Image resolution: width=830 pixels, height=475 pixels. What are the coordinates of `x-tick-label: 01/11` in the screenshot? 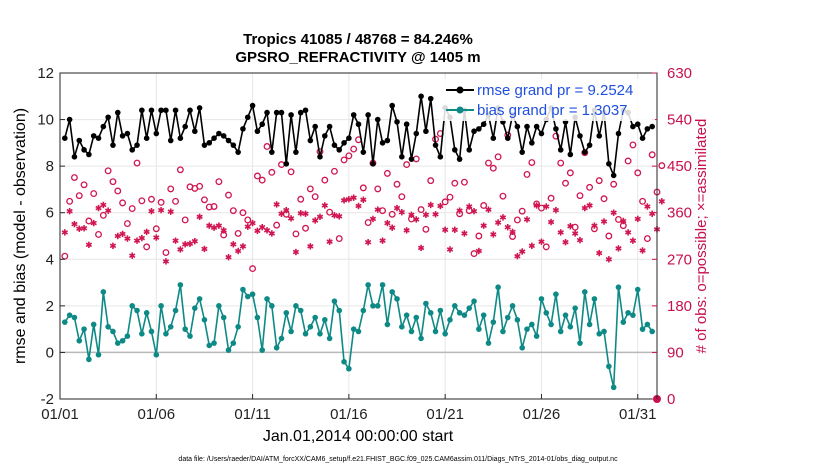 It's located at (252, 414).